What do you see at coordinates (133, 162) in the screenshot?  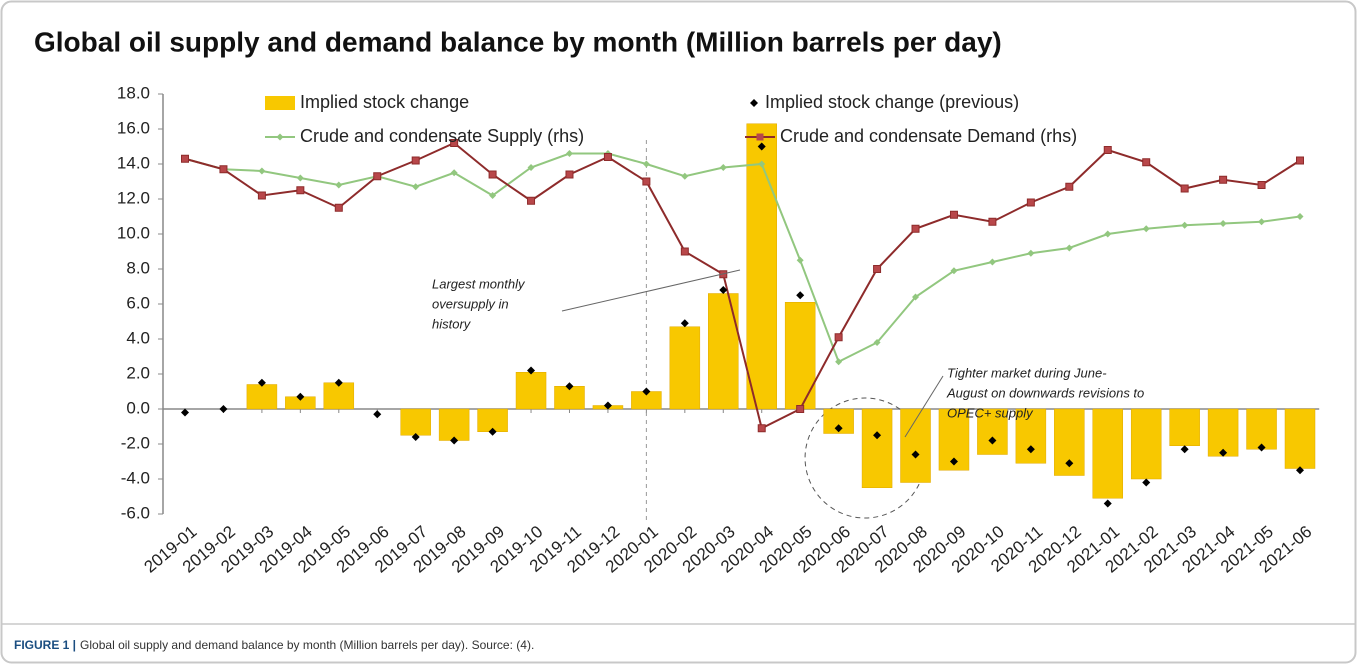 I see `y-tick-label: 14.0` at bounding box center [133, 162].